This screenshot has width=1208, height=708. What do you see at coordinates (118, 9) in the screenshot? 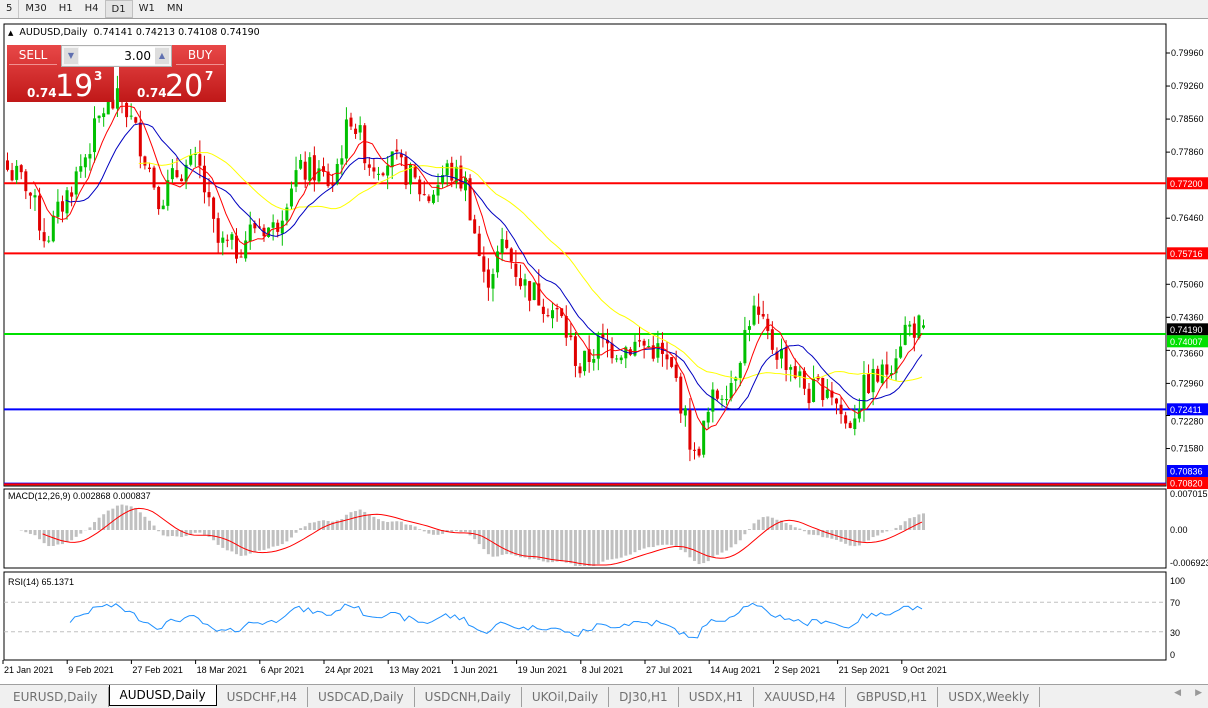
I see `timeframe-d1: D1` at bounding box center [118, 9].